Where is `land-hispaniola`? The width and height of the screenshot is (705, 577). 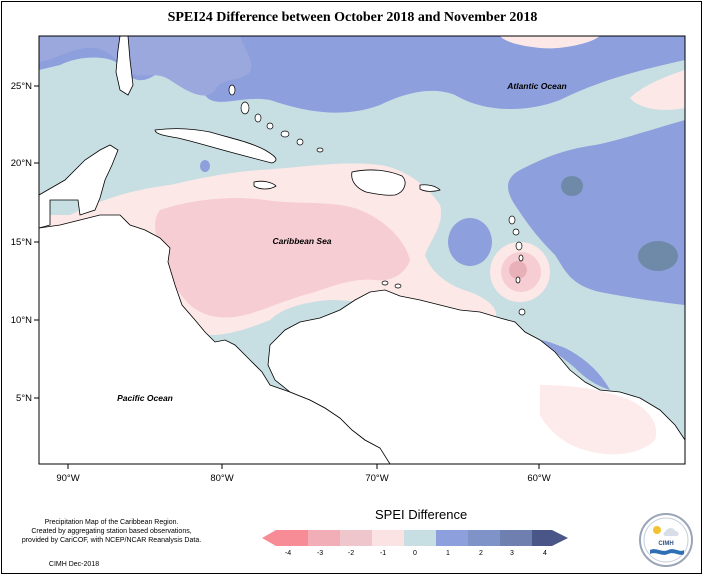 land-hispaniola is located at coordinates (378, 182).